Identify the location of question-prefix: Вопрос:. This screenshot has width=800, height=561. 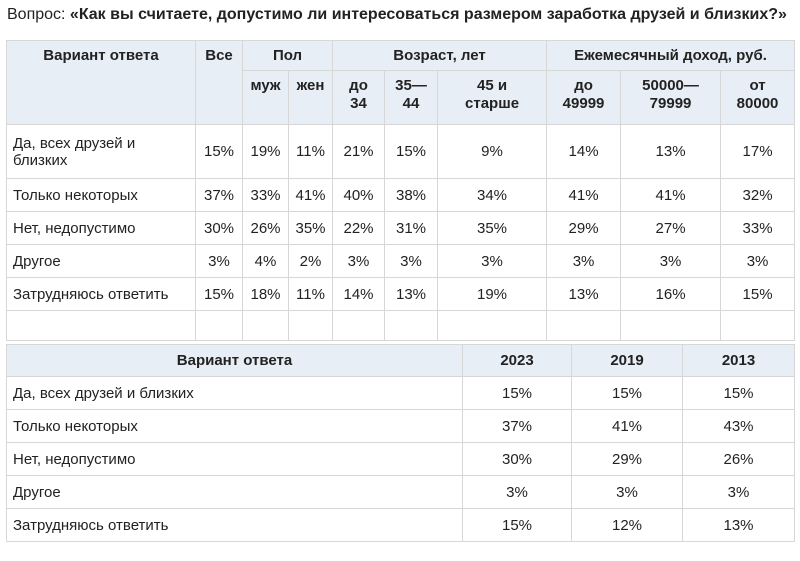
(38, 14).